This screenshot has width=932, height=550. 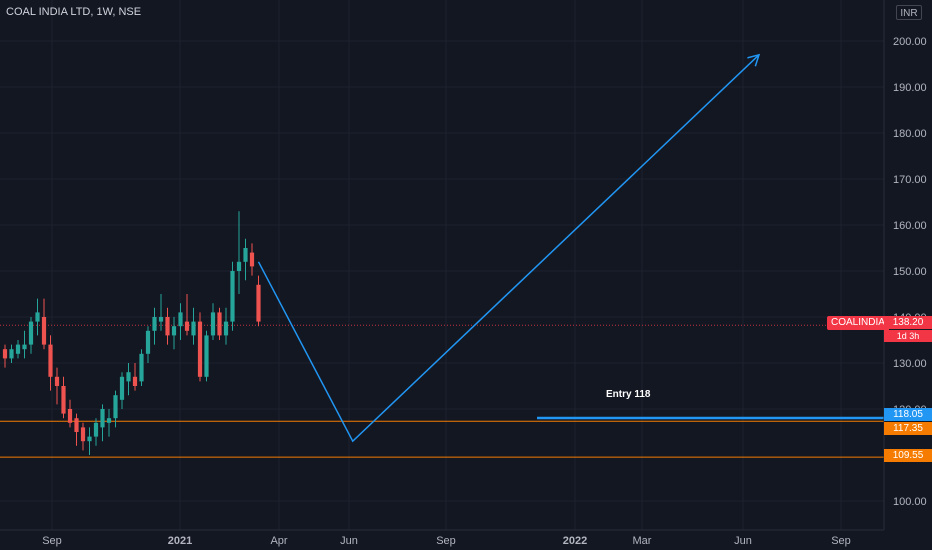 I want to click on currency-button: INR, so click(x=909, y=12).